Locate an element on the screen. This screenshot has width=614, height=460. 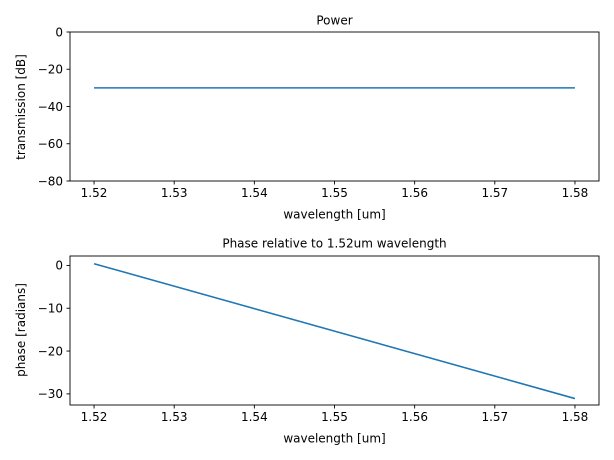
power-ytick-label: −40 is located at coordinates (50, 107).